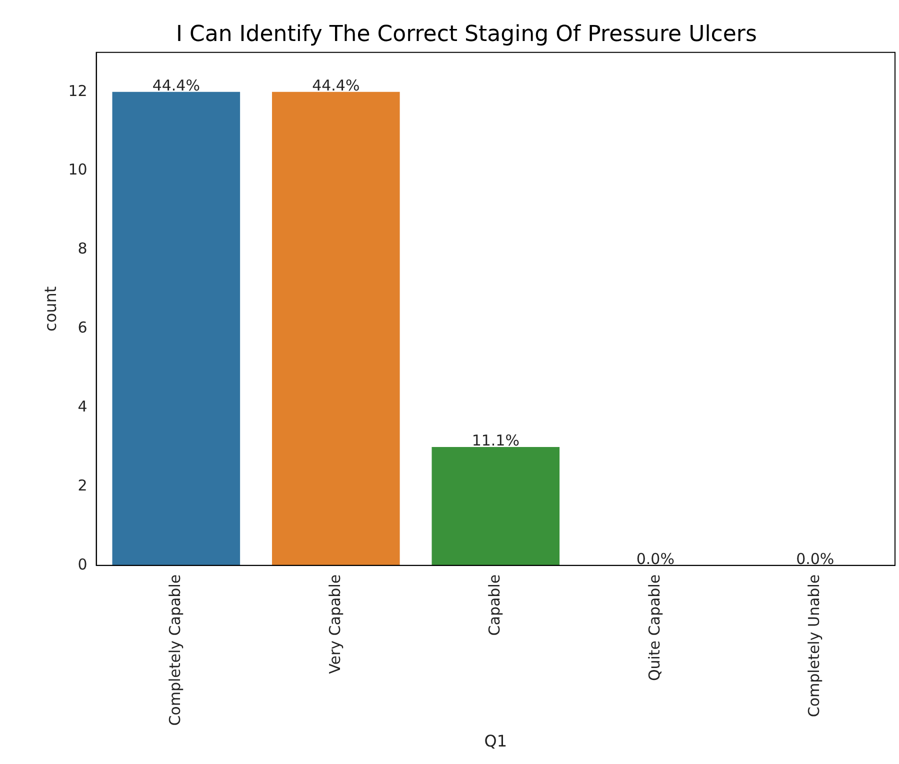 The image size is (899, 764). What do you see at coordinates (83, 327) in the screenshot?
I see `y-tick-label: 6` at bounding box center [83, 327].